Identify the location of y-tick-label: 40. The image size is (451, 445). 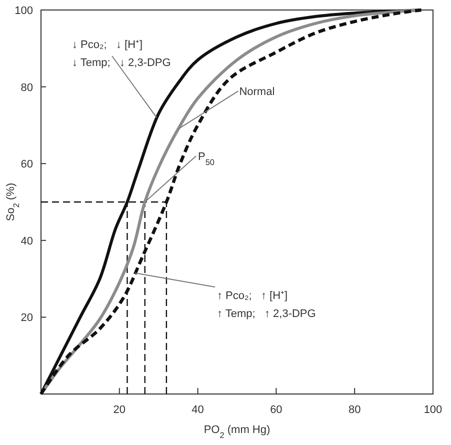
(26, 241).